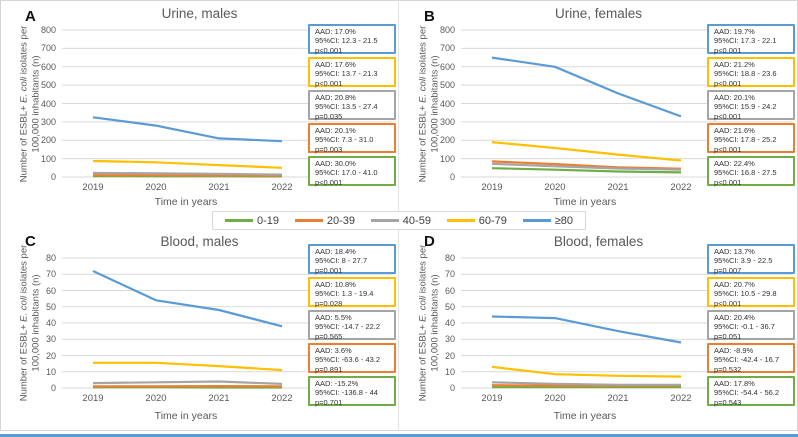 The height and width of the screenshot is (437, 798). I want to click on panel-title: Urine, females, so click(598, 13).